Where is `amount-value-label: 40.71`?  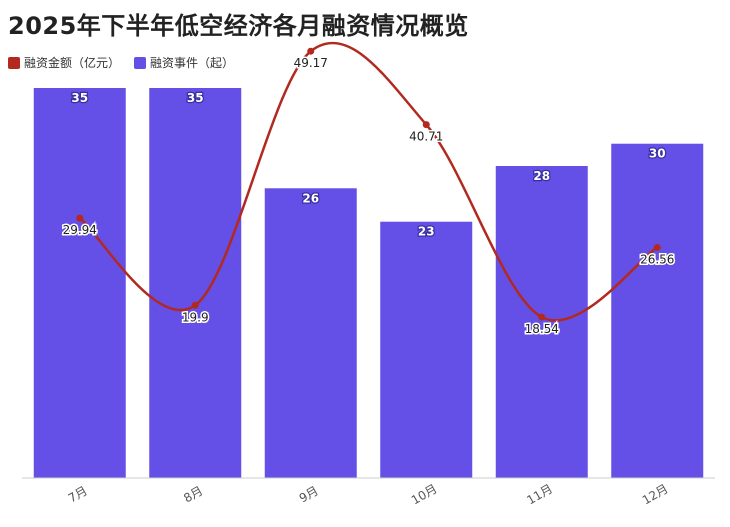
amount-value-label: 40.71 is located at coordinates (426, 137).